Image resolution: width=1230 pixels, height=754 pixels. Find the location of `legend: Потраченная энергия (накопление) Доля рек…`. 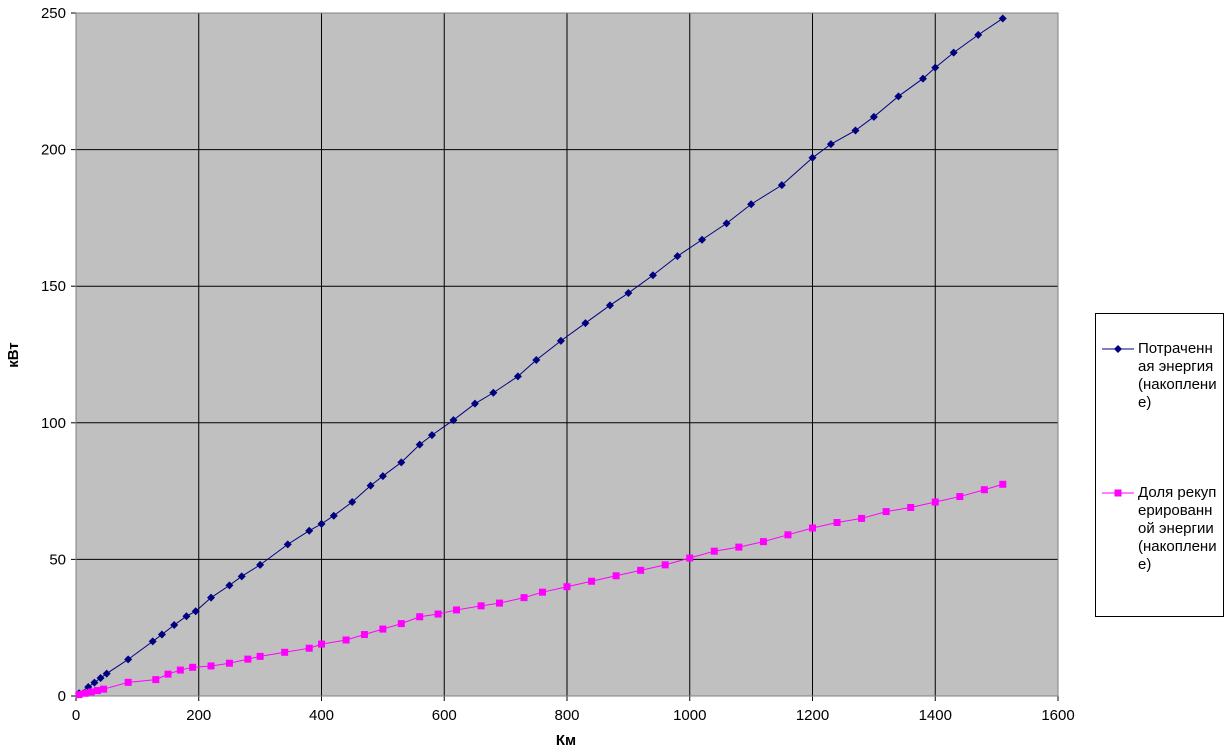

legend: Потраченная энергия (накопление) Доля рек… is located at coordinates (1159, 465).